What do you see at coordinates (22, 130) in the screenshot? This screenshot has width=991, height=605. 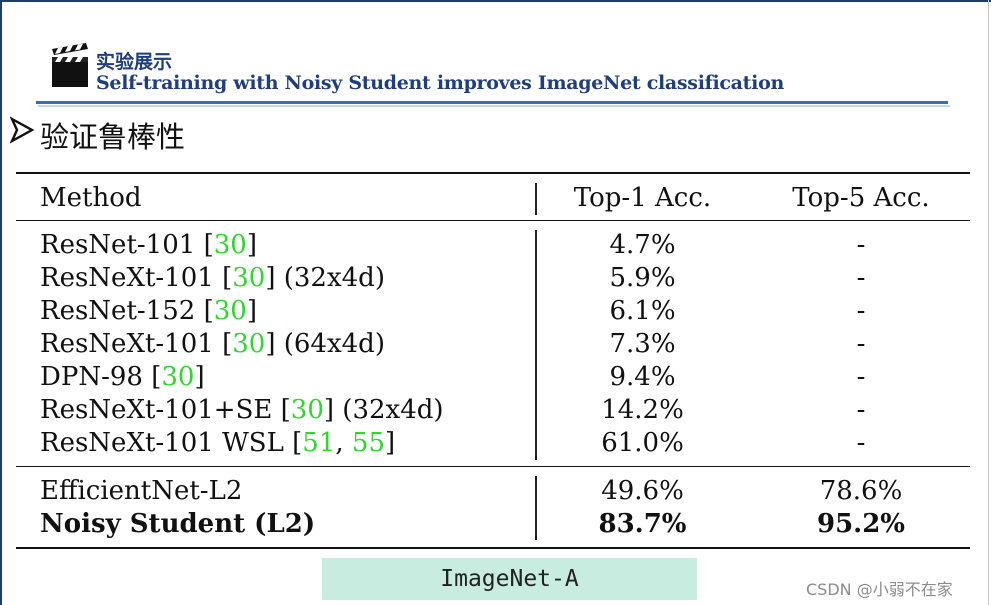 I see `arrow-bullet-icon` at bounding box center [22, 130].